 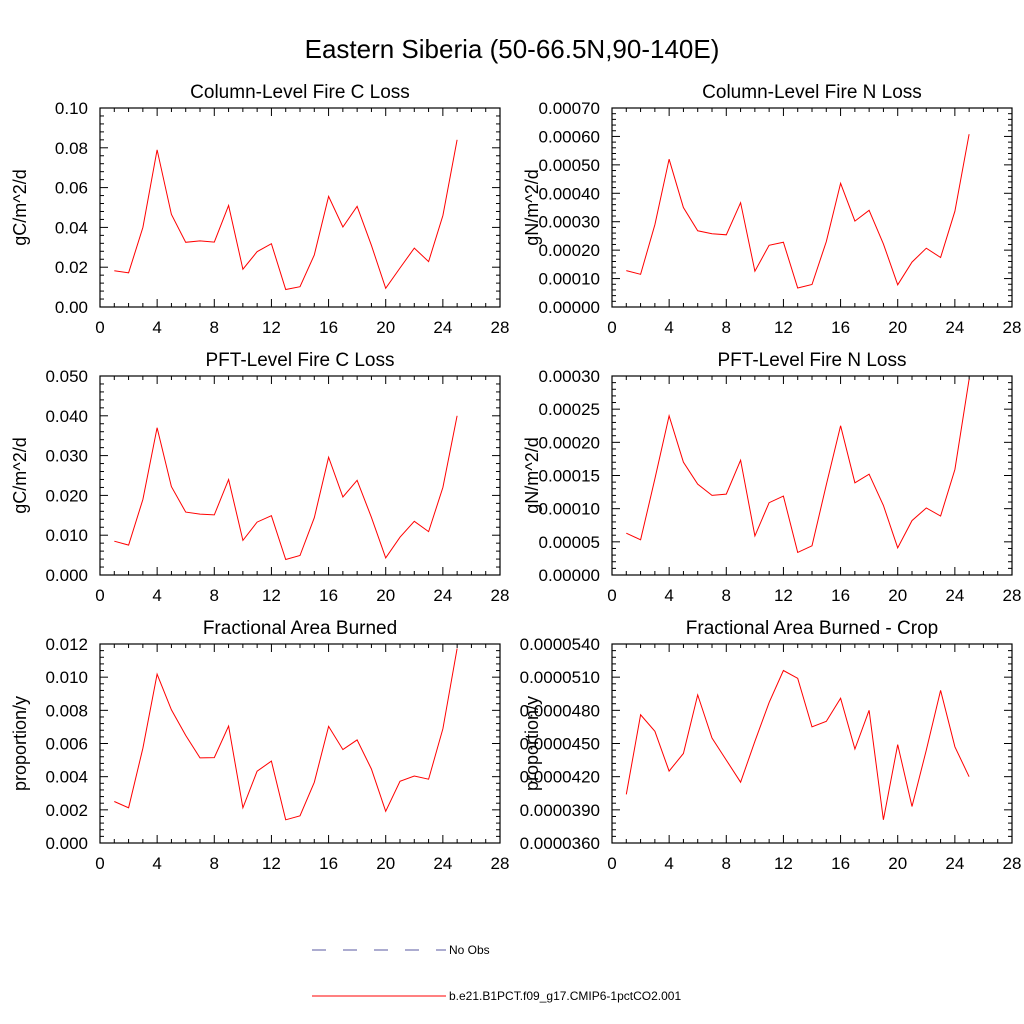 I want to click on y-tick-label: 0.00005, so click(x=569, y=542).